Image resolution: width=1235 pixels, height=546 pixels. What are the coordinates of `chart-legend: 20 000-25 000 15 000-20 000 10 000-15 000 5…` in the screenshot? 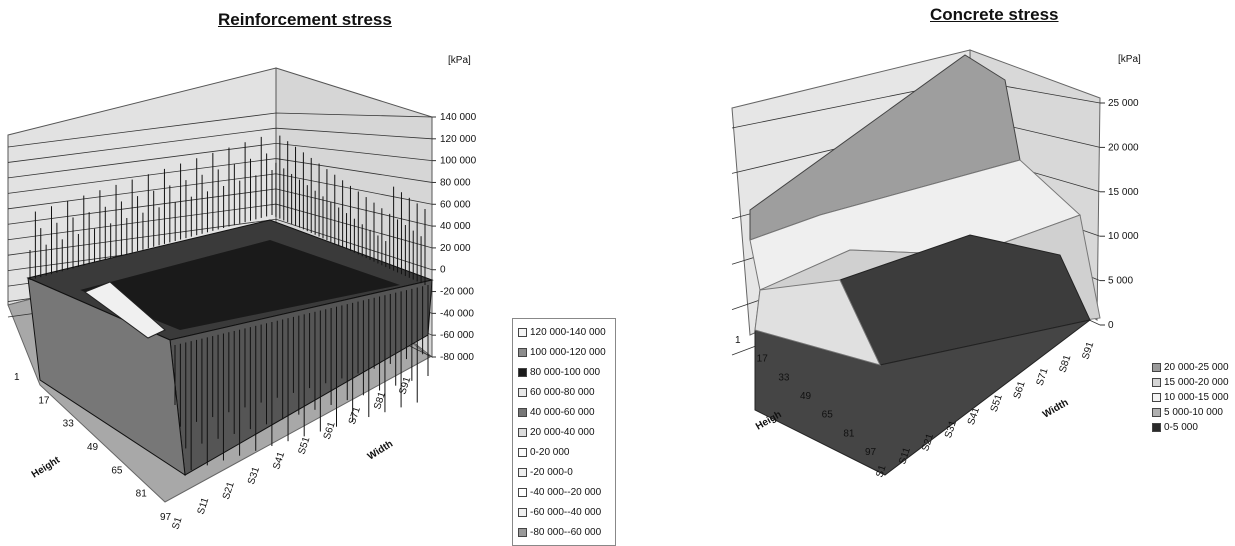 It's located at (1193, 397).